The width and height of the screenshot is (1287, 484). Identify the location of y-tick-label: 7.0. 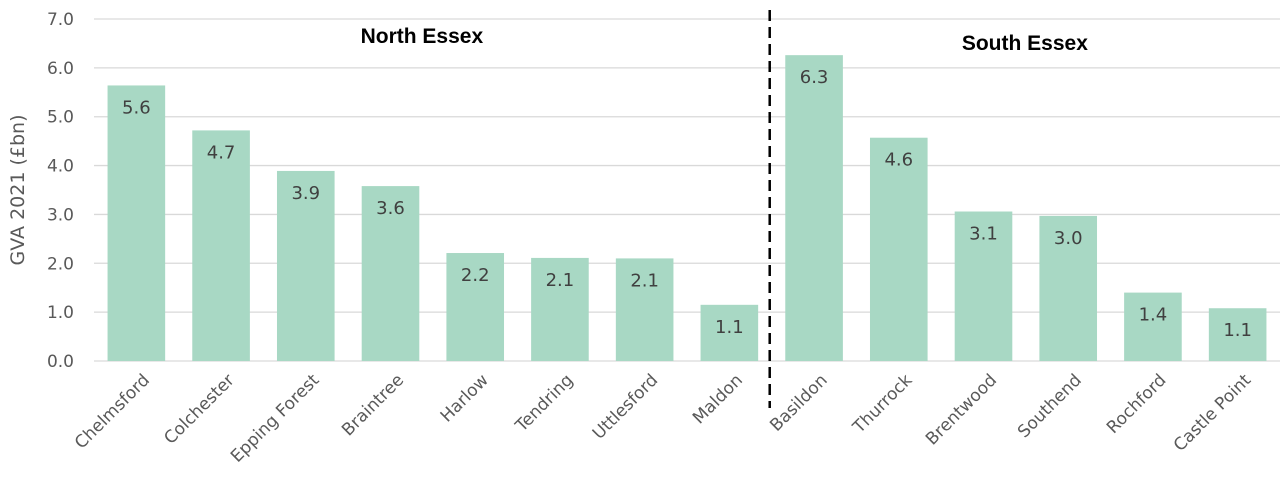
(60, 20).